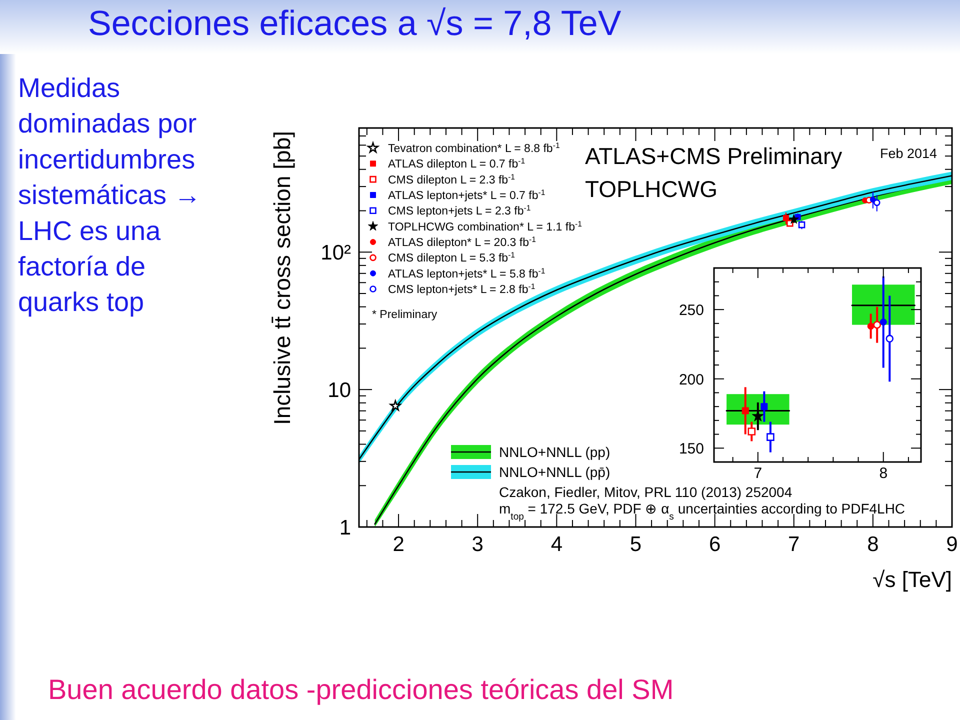 The height and width of the screenshot is (720, 960). Describe the element at coordinates (467, 195) in the screenshot. I see `legend-label: ATLAS lepton+jets* L = 0.7 fb$^{-1}$` at that location.